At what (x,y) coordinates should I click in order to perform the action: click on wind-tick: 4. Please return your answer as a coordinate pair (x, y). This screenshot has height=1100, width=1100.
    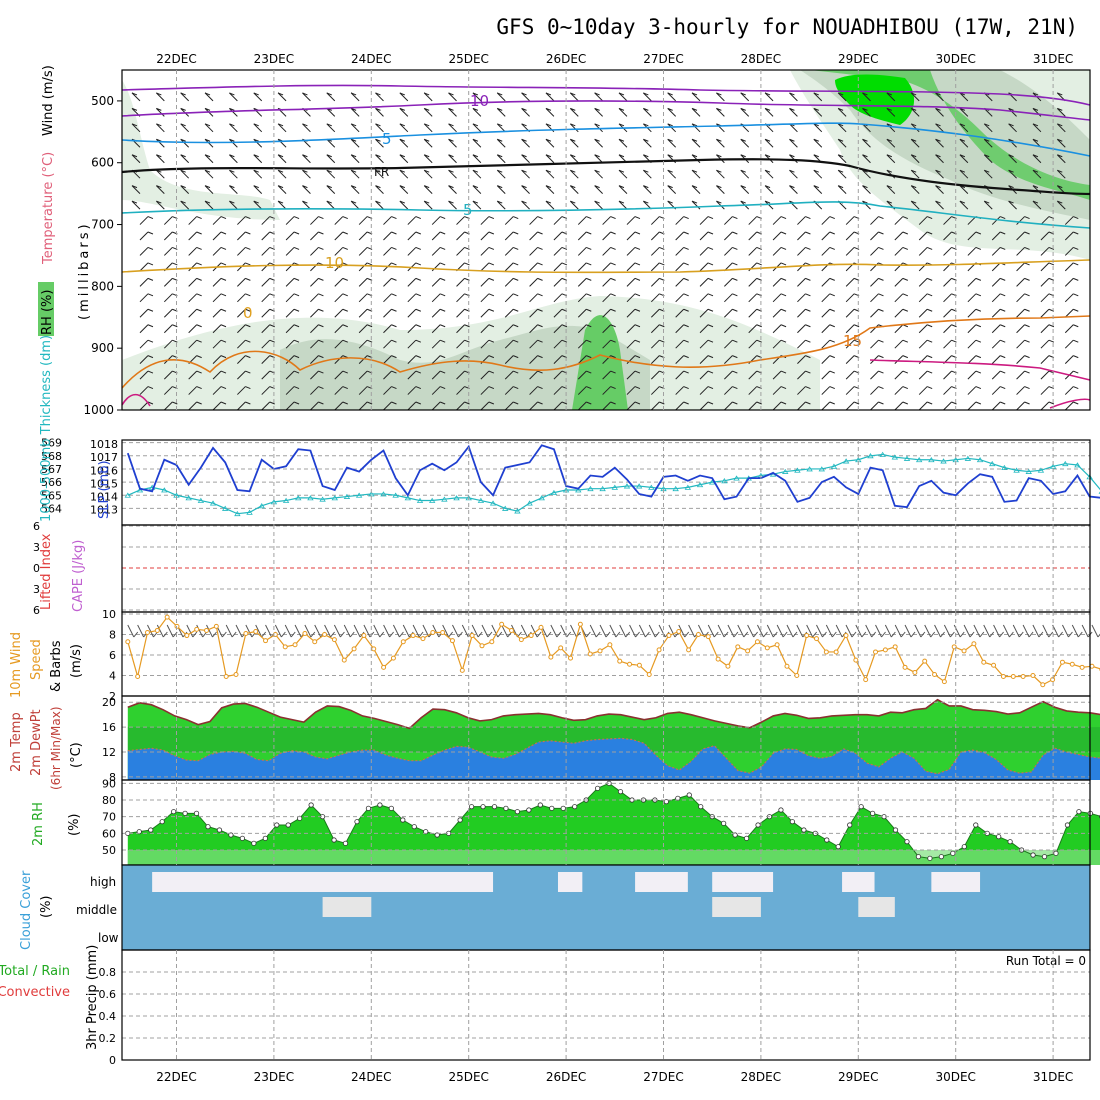
    Looking at the image, I should click on (112, 676).